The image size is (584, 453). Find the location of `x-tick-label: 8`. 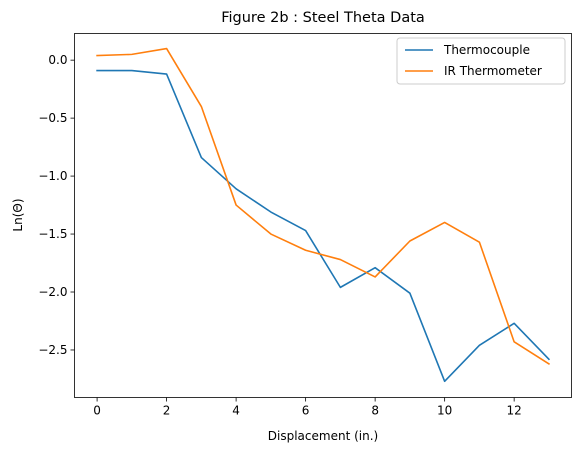

x-tick-label: 8 is located at coordinates (375, 411).